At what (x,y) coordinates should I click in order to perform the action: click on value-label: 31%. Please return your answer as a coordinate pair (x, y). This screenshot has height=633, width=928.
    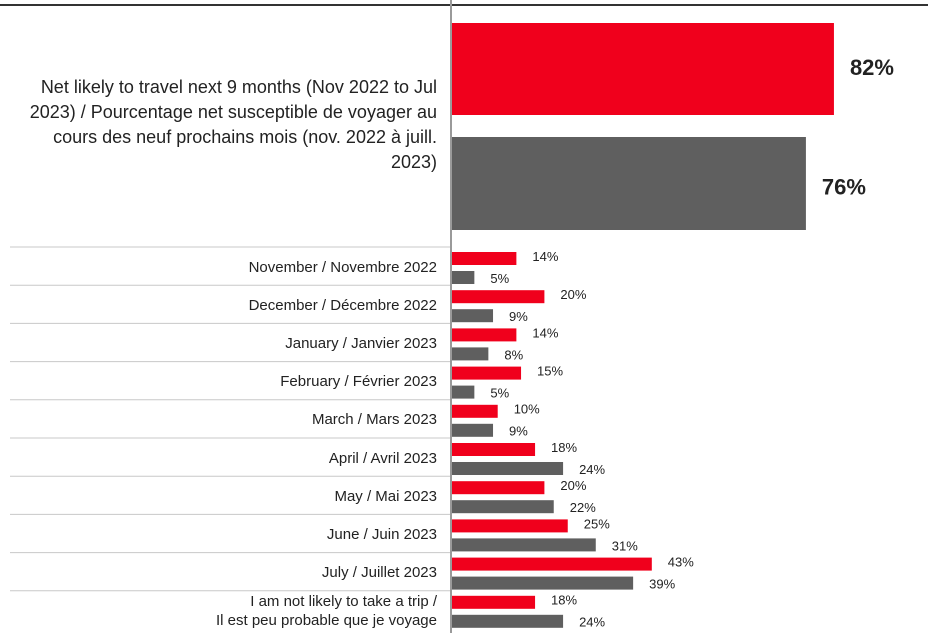
    Looking at the image, I should click on (625, 545).